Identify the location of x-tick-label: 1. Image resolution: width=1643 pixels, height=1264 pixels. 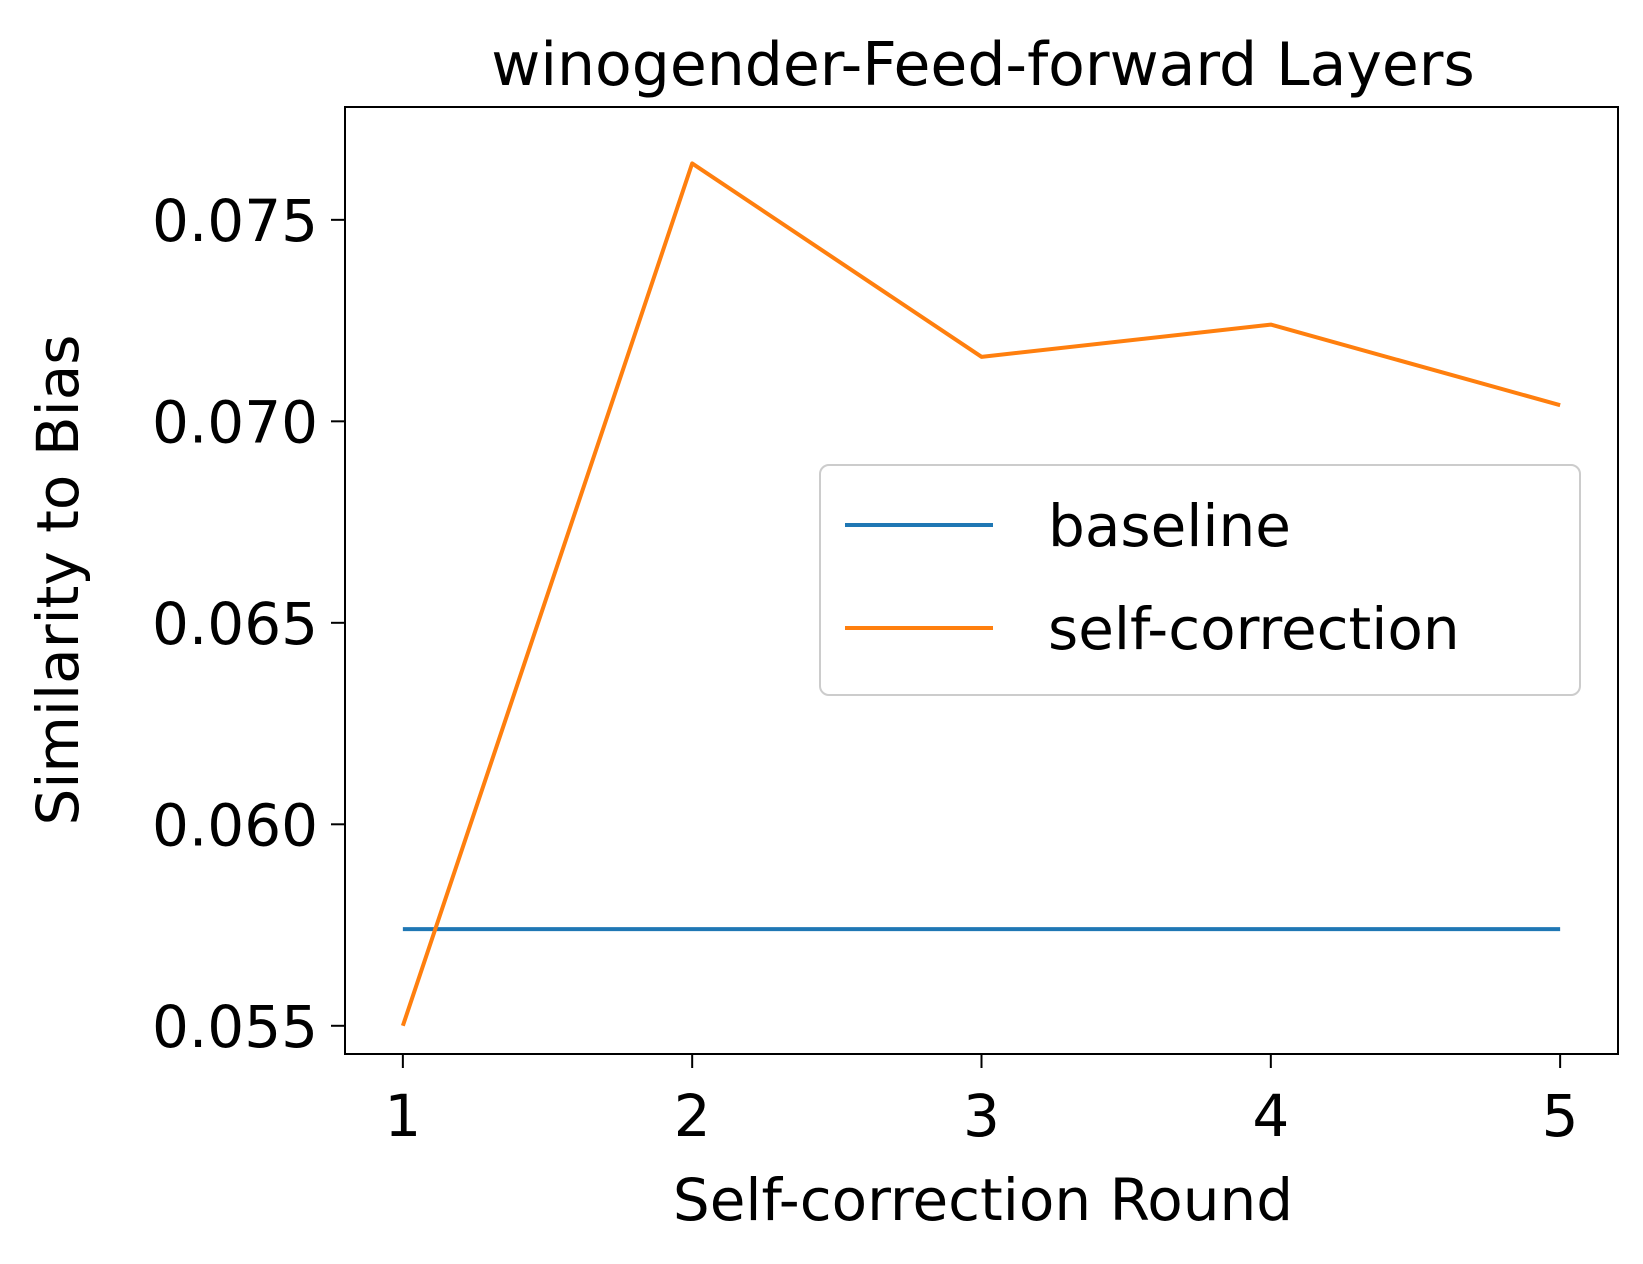
(402, 1116).